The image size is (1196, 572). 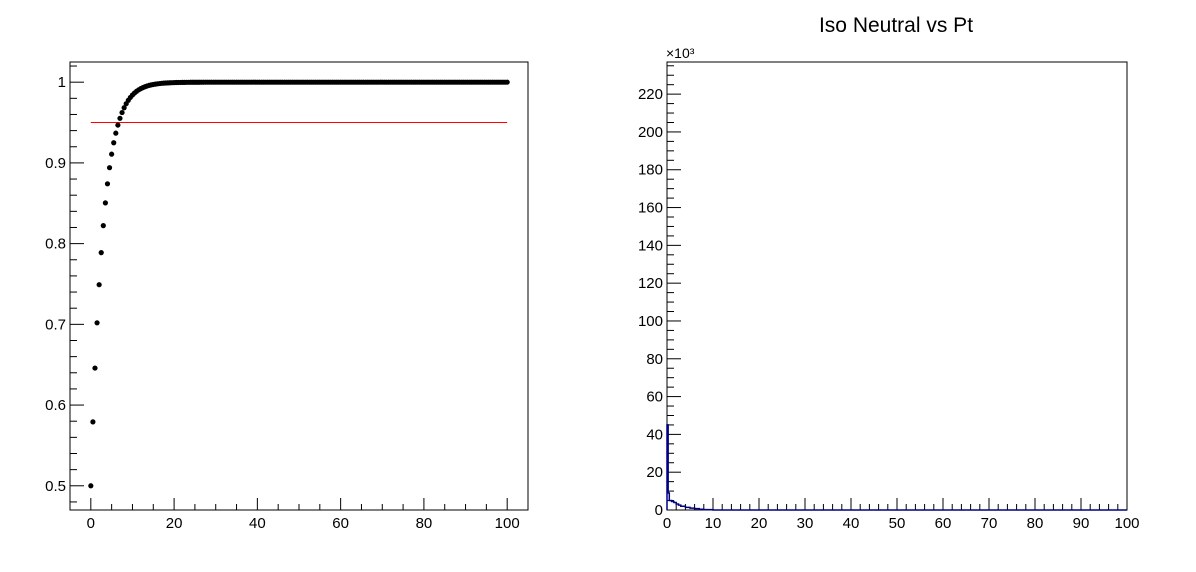 I want to click on right-y-tick-label: 120, so click(x=650, y=283).